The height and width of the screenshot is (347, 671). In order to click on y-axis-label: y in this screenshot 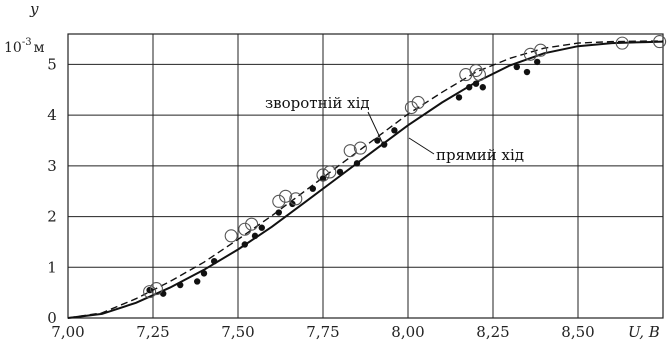, I will do `click(34, 9)`.